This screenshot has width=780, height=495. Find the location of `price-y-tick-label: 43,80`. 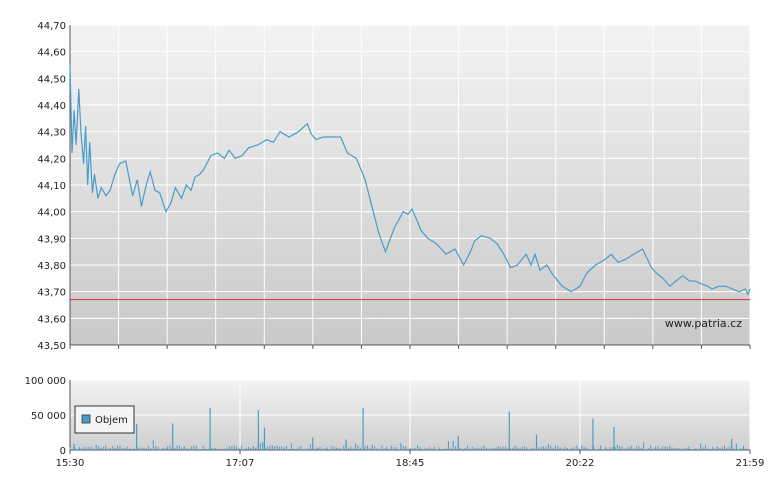

price-y-tick-label: 43,80 is located at coordinates (51, 266).